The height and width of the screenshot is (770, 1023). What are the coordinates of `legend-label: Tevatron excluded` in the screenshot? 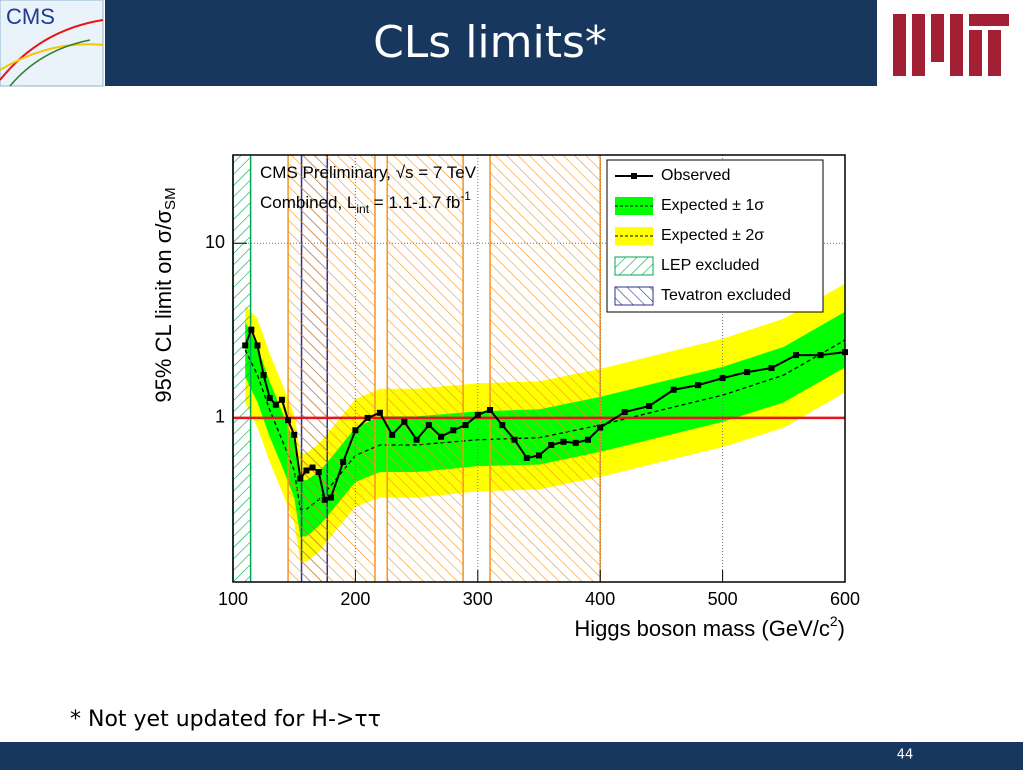 It's located at (726, 295).